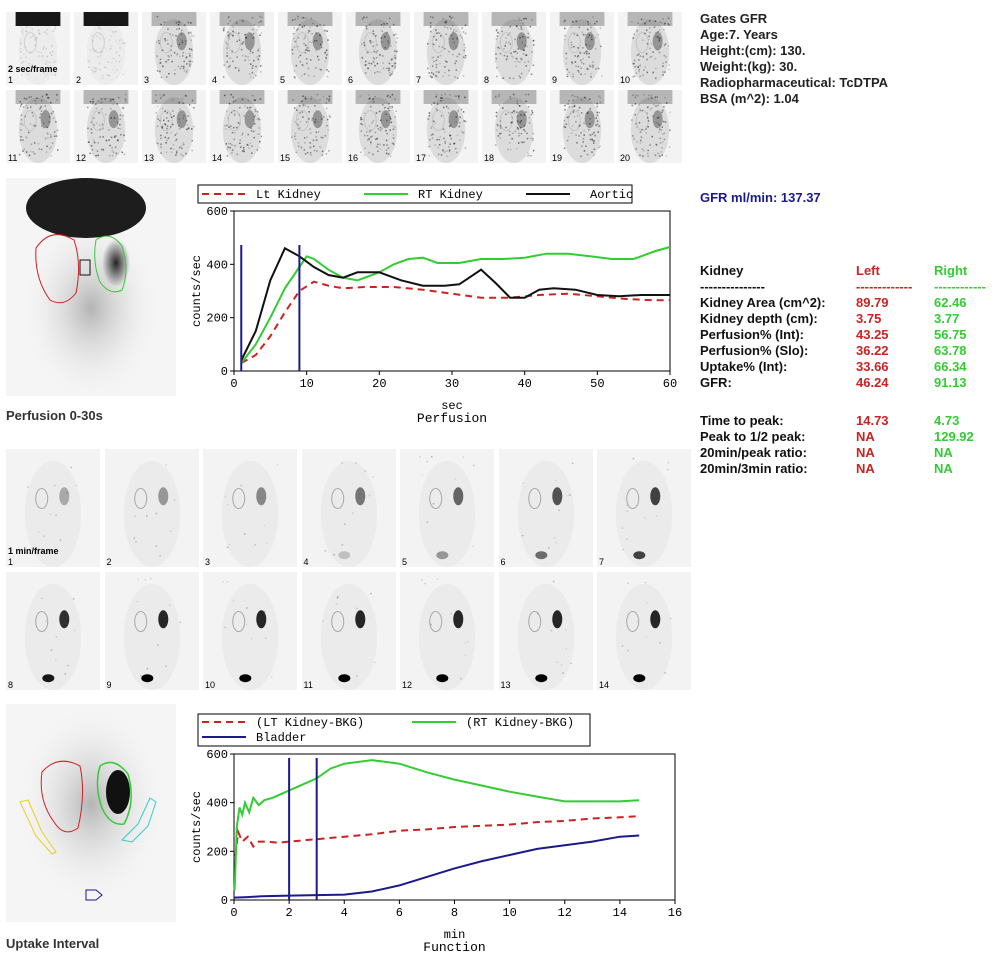 The image size is (995, 976). I want to click on results-cell: 56.75, so click(950, 334).